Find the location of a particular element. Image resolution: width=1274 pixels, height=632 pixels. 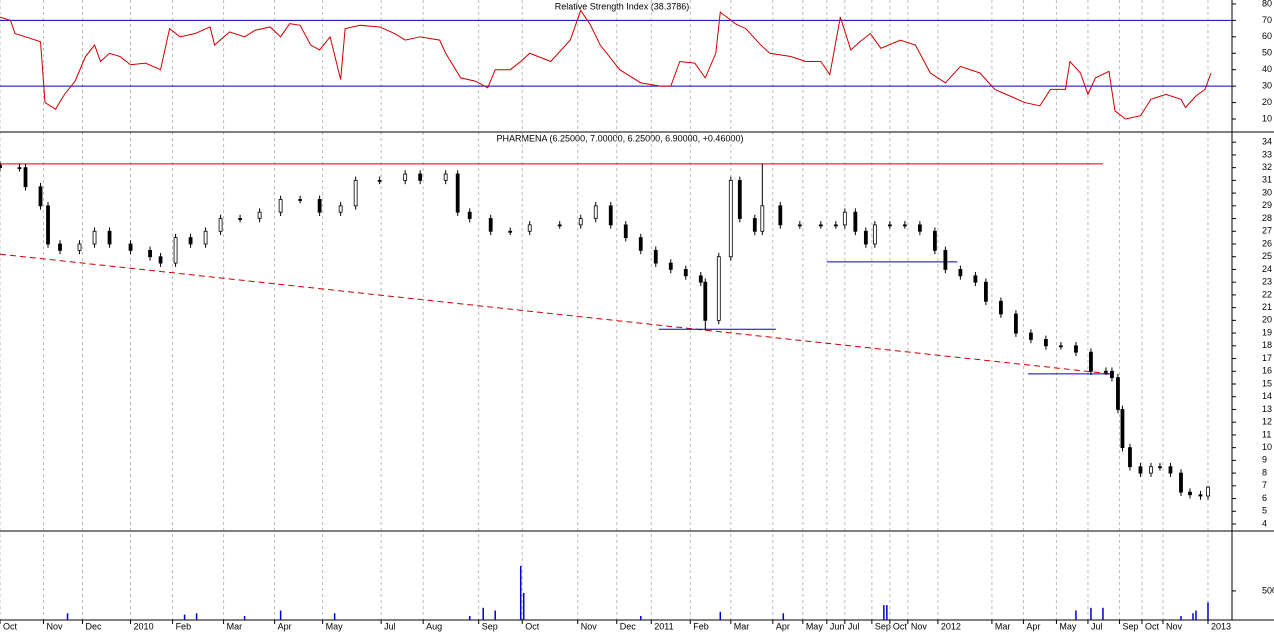

x-tick-label: Jul is located at coordinates (854, 626).